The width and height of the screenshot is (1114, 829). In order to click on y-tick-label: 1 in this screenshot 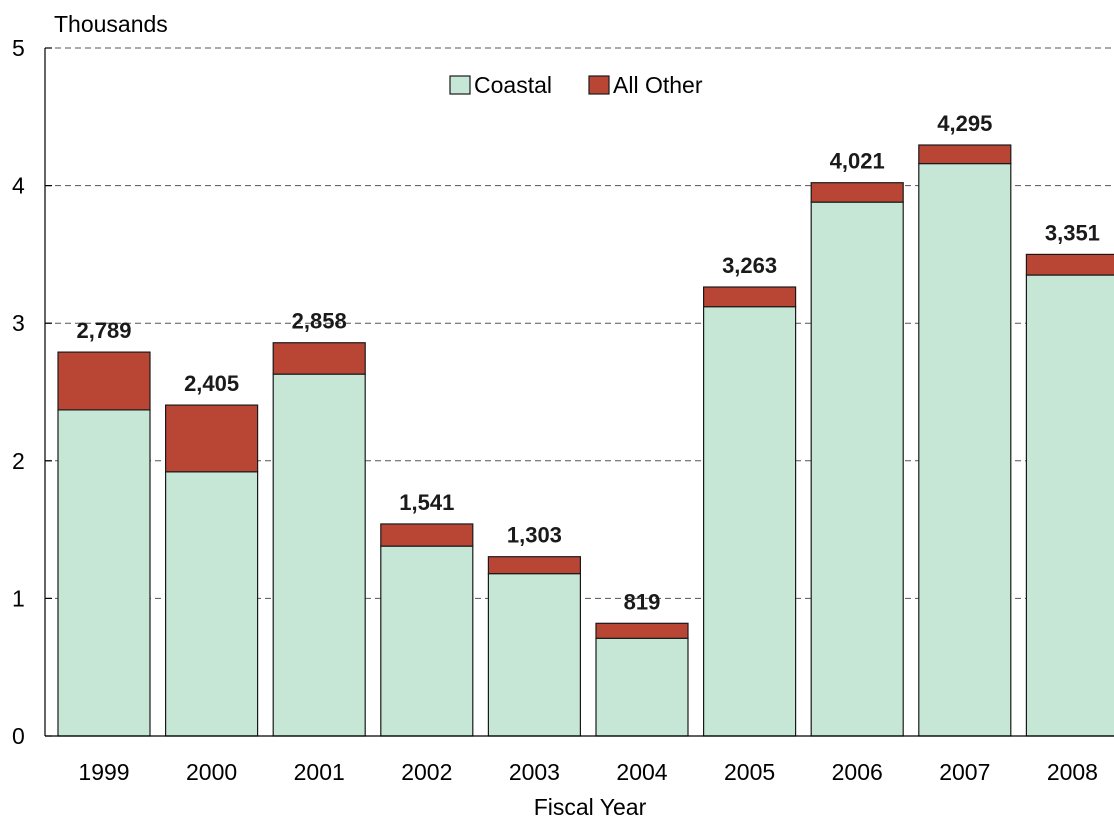, I will do `click(18, 598)`.